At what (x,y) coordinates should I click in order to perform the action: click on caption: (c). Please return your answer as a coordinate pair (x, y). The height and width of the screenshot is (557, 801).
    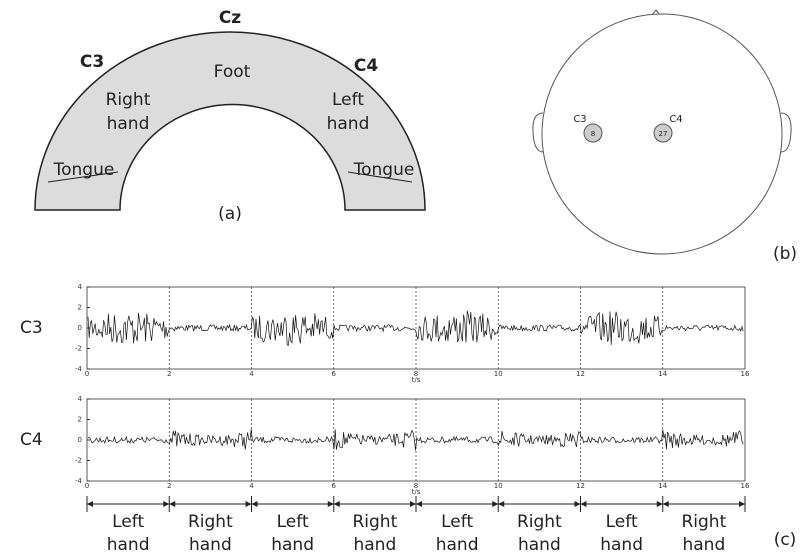
    Looking at the image, I should click on (785, 540).